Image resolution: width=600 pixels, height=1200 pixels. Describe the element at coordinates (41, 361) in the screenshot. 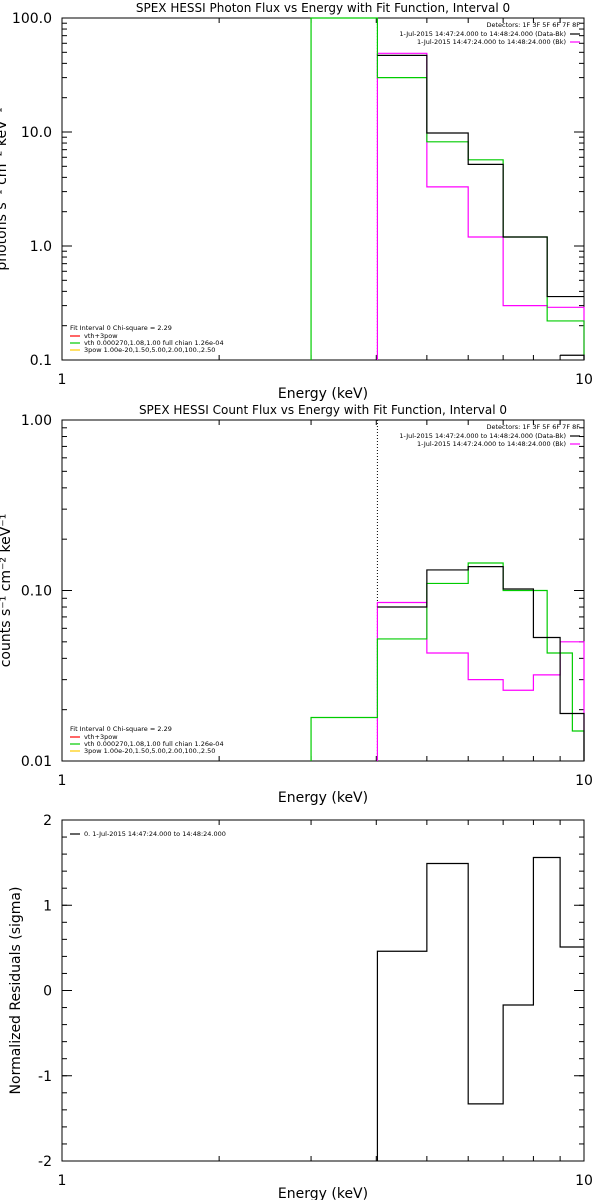

I see `y-tick-label: 0.1` at that location.